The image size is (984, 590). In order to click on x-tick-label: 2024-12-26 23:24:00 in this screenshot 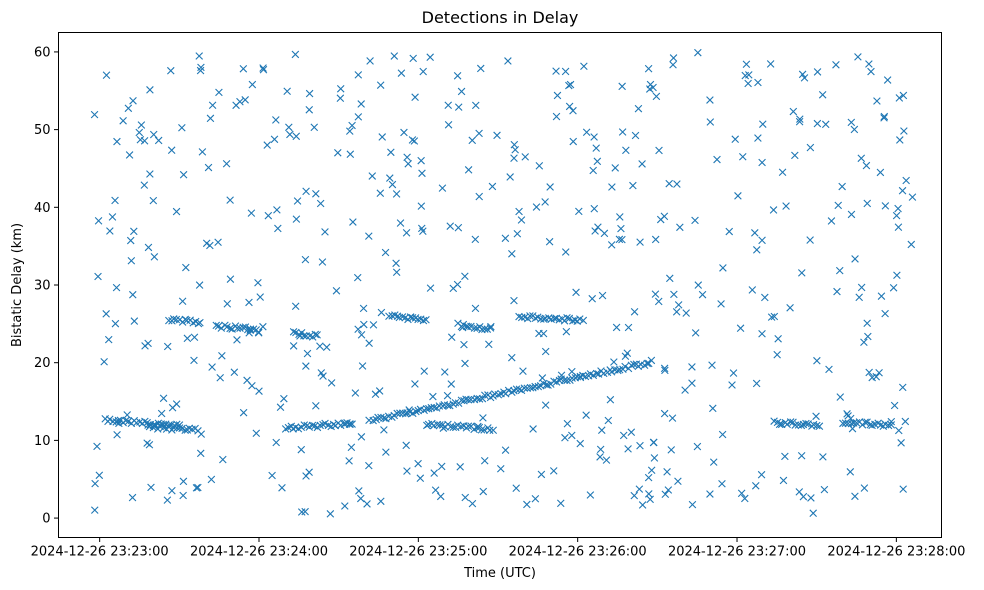, I will do `click(259, 552)`.